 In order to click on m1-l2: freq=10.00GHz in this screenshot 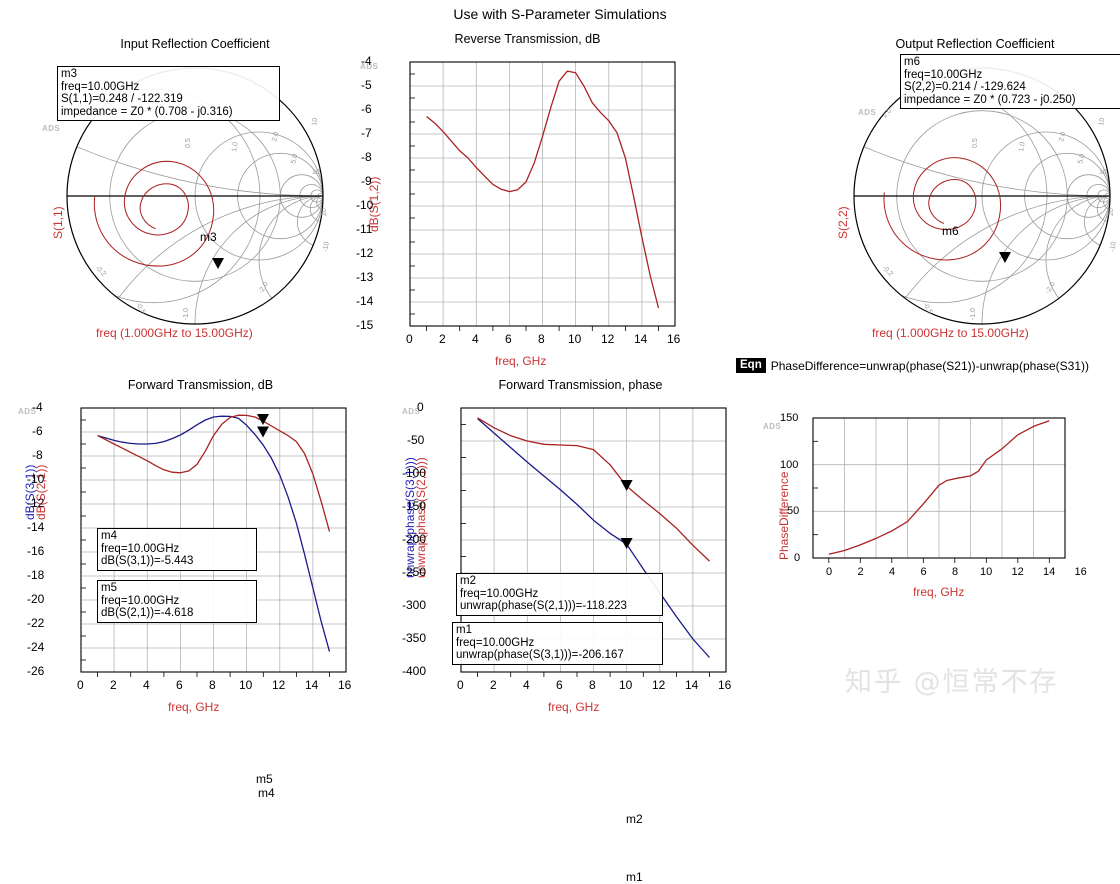, I will do `click(495, 642)`.